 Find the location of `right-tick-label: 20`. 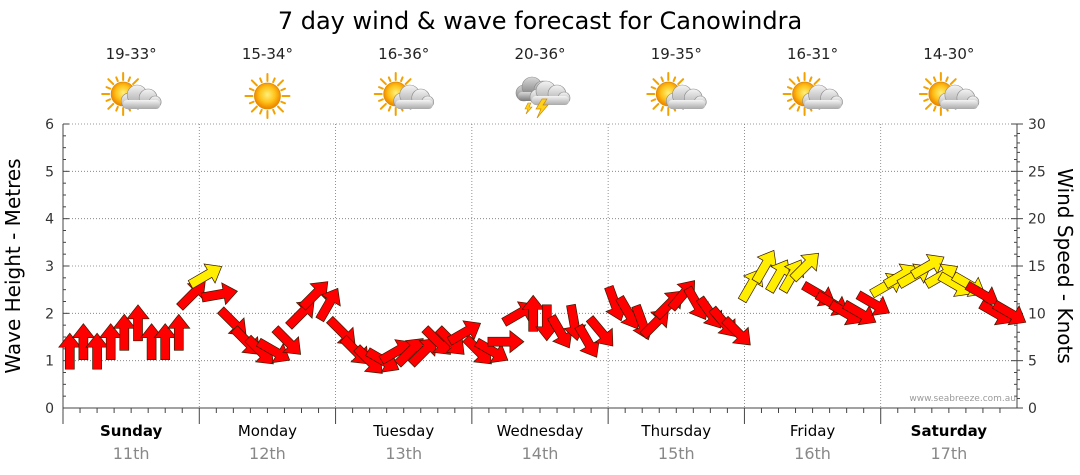

right-tick-label: 20 is located at coordinates (1037, 220).